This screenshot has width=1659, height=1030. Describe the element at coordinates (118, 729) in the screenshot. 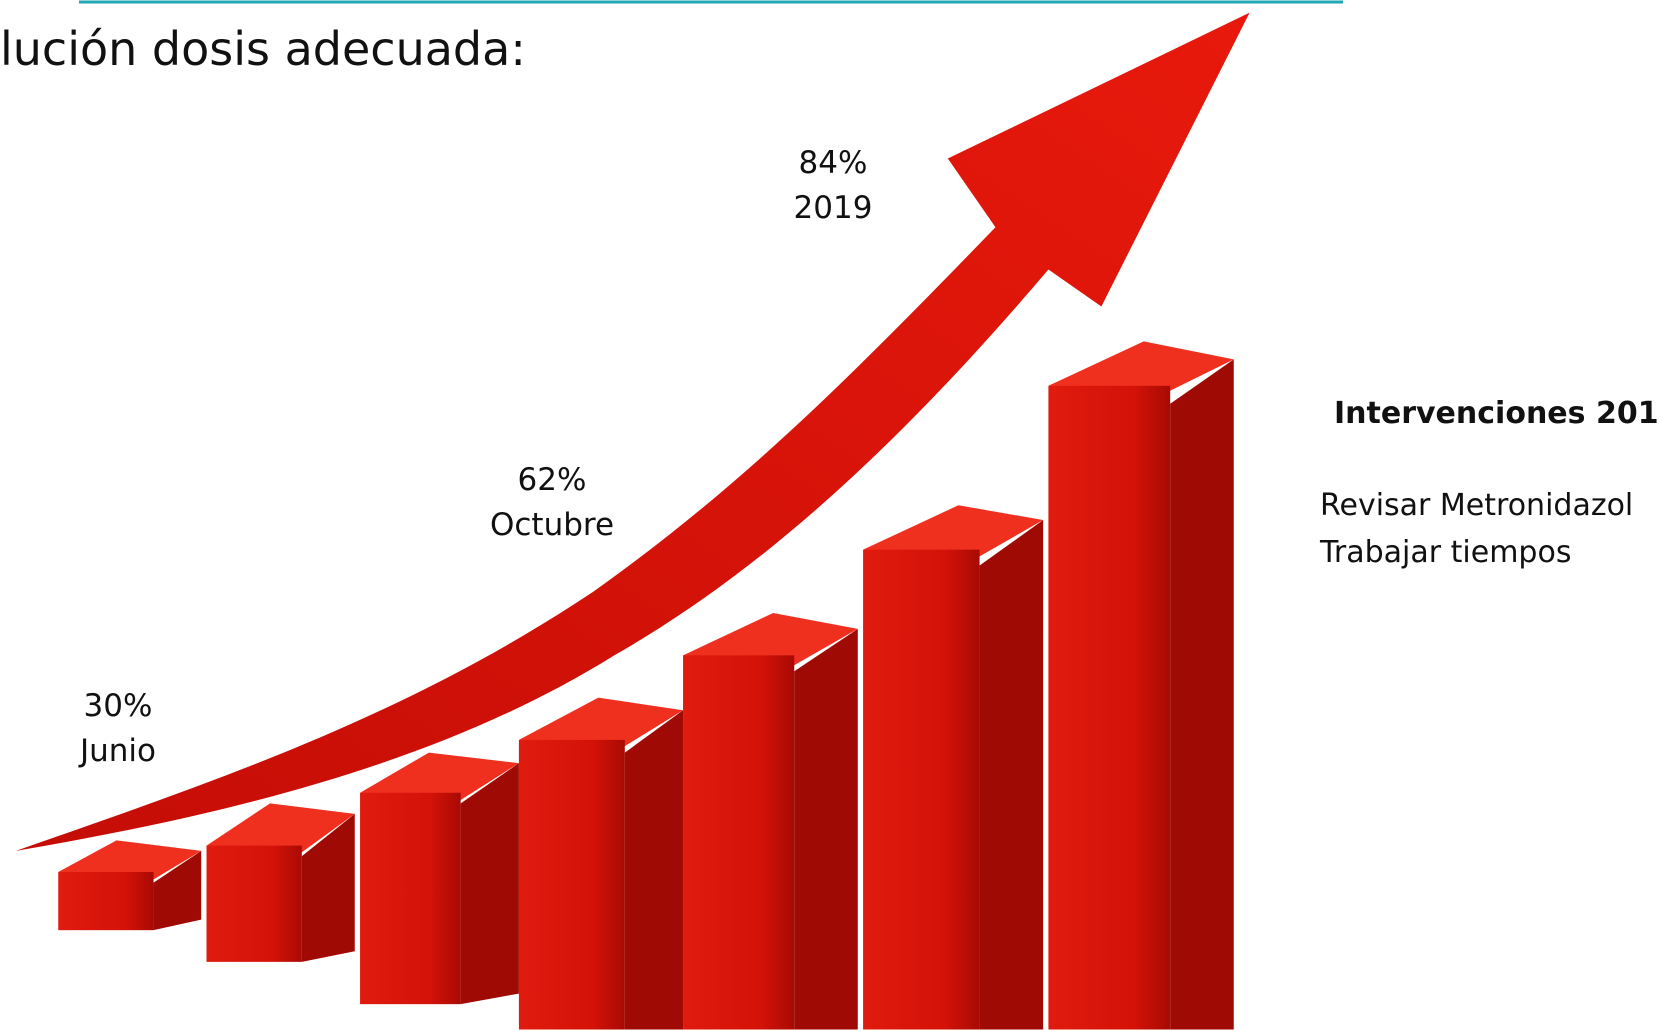

I see `annotation: 30% Junio` at that location.